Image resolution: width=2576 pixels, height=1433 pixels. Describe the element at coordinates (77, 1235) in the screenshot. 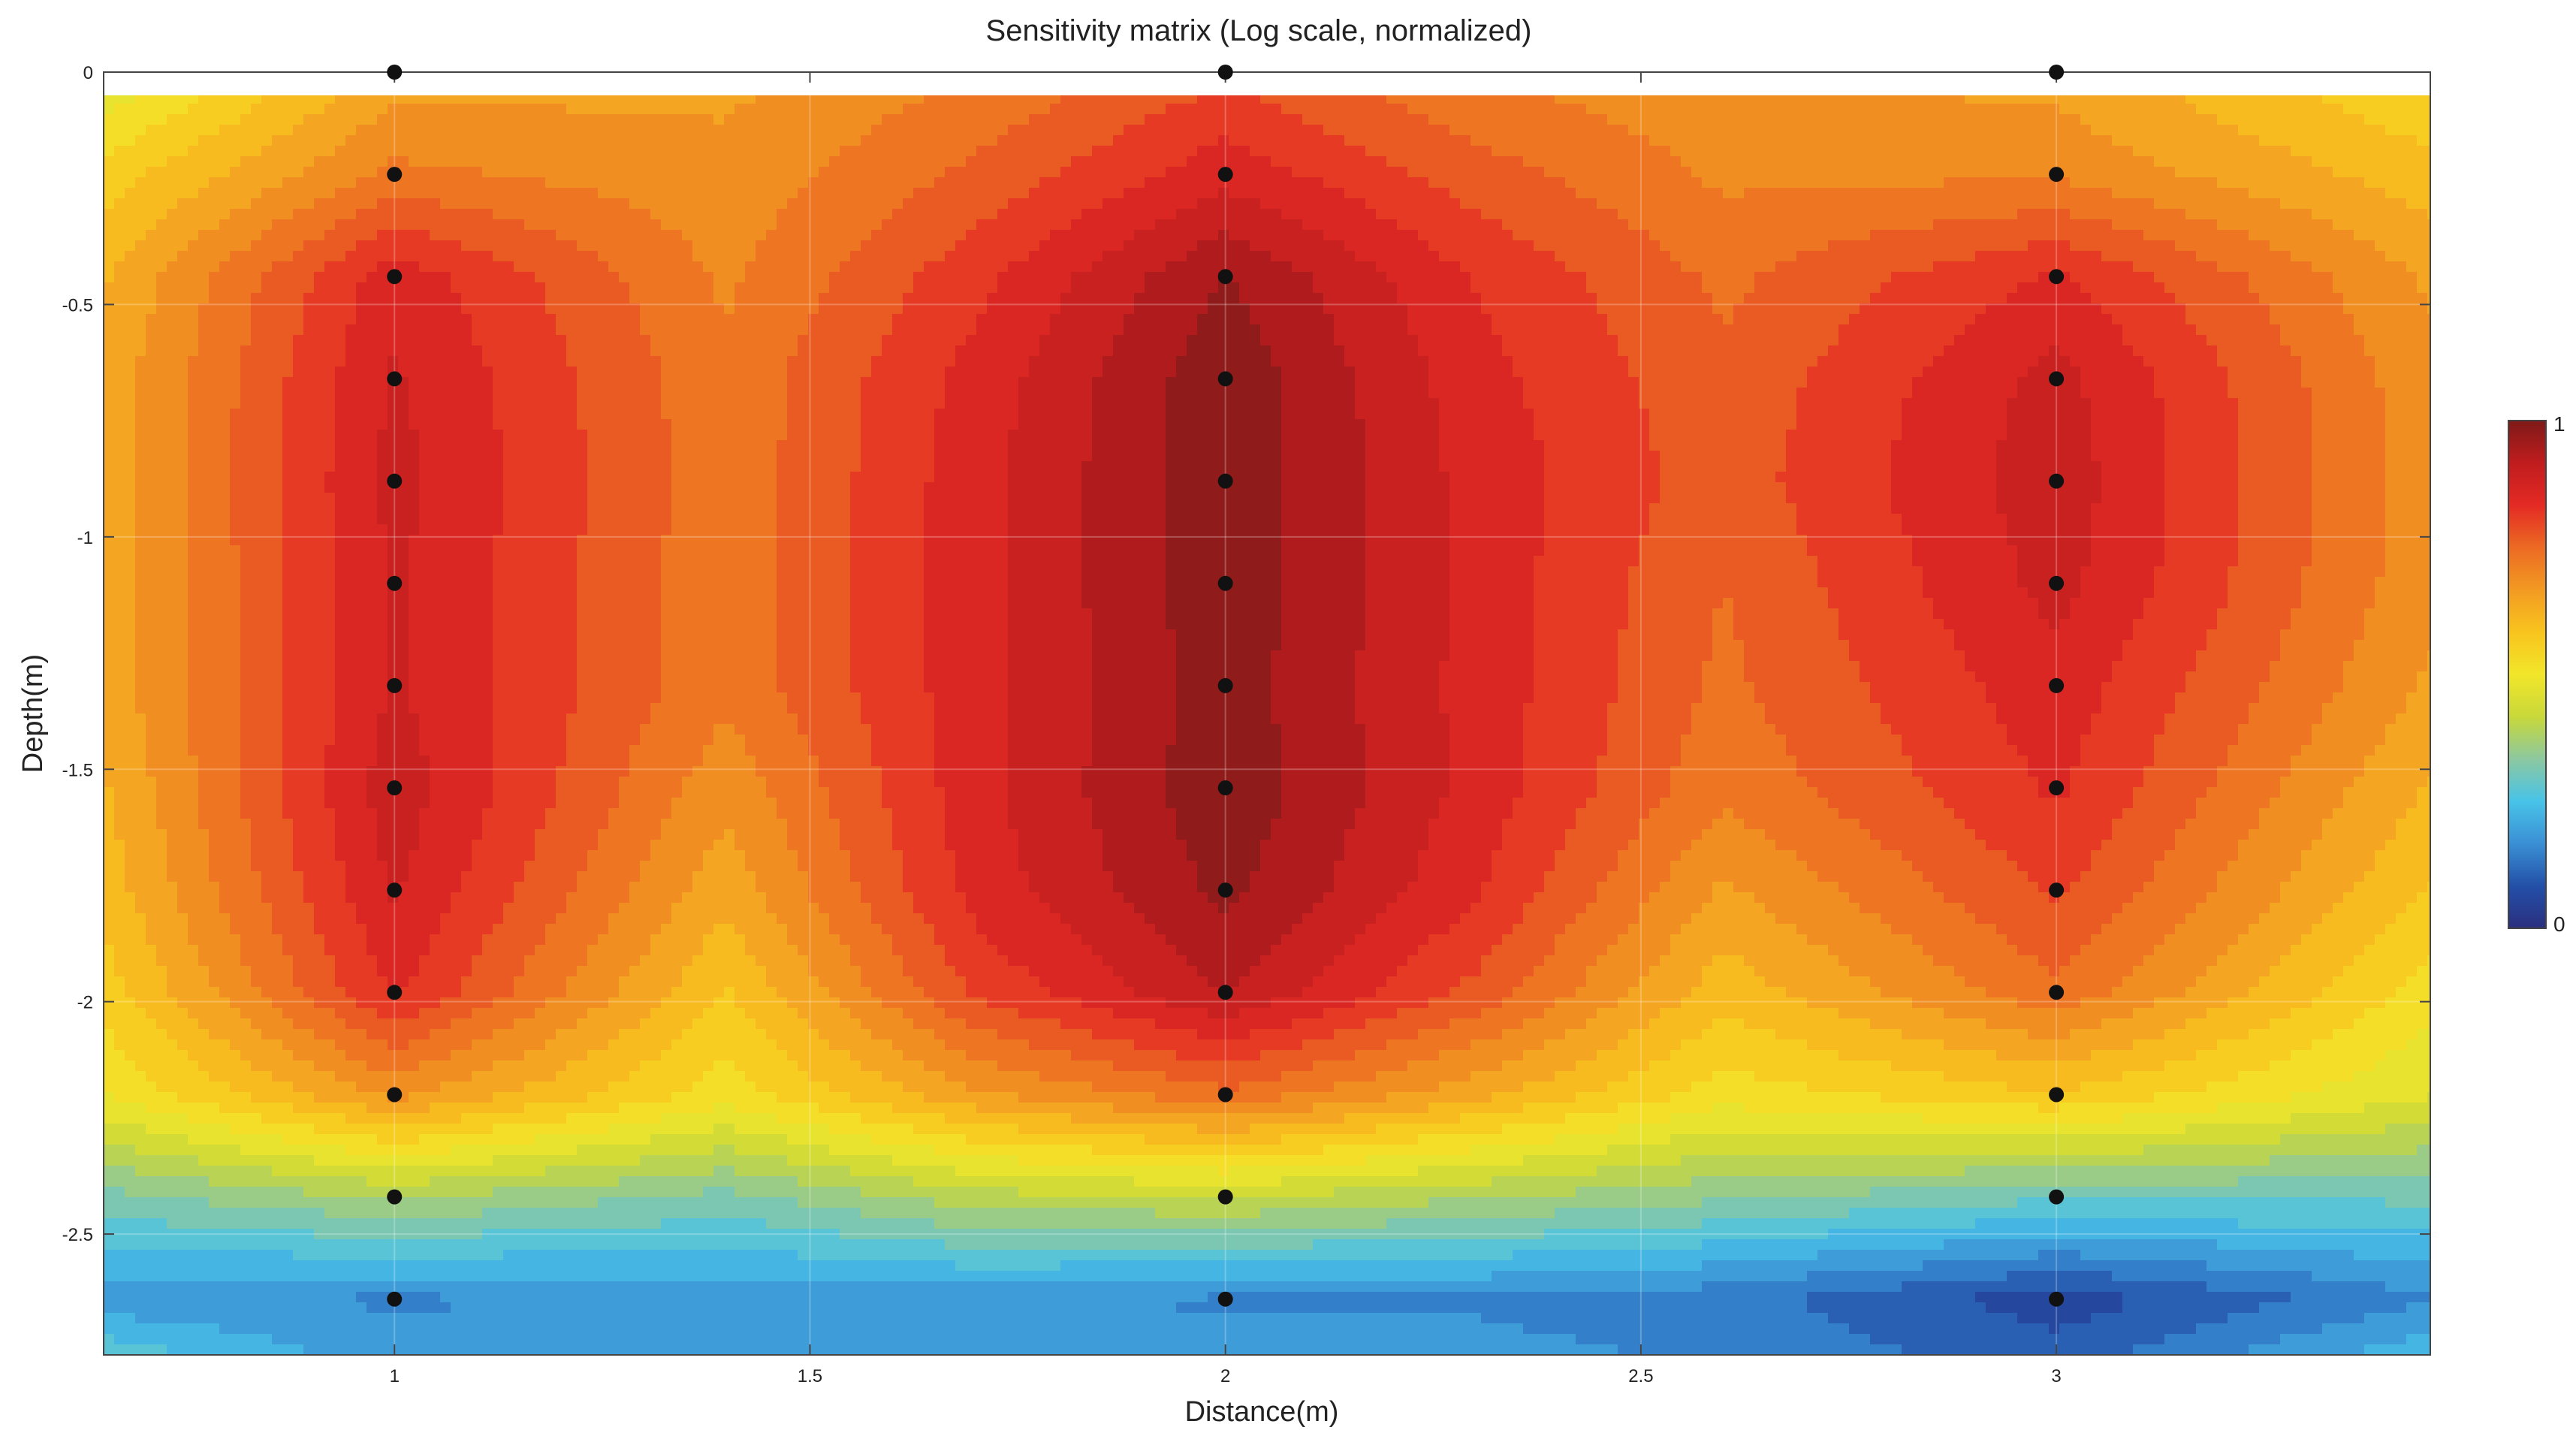

I see `y-tick-label: -2.5` at that location.